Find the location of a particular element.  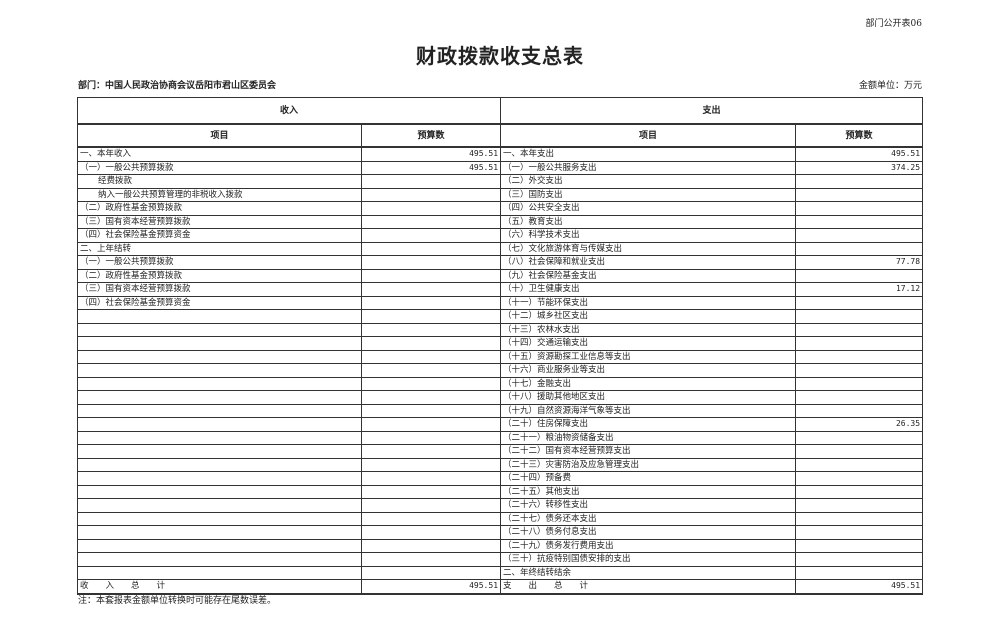

expense-item: （二十六）转移性支出 is located at coordinates (648, 505).